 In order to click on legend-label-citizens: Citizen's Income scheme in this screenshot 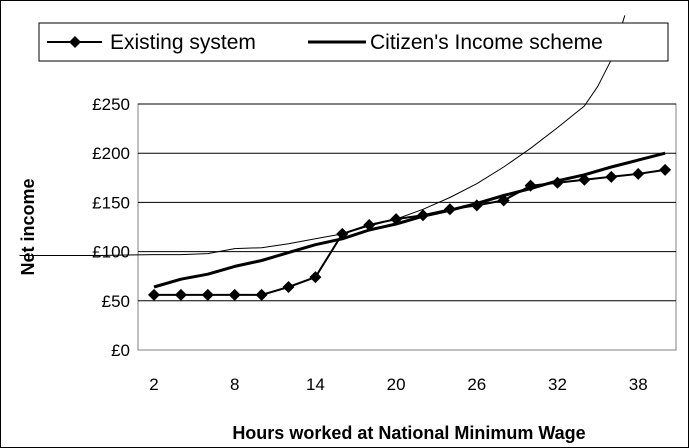, I will do `click(486, 42)`.